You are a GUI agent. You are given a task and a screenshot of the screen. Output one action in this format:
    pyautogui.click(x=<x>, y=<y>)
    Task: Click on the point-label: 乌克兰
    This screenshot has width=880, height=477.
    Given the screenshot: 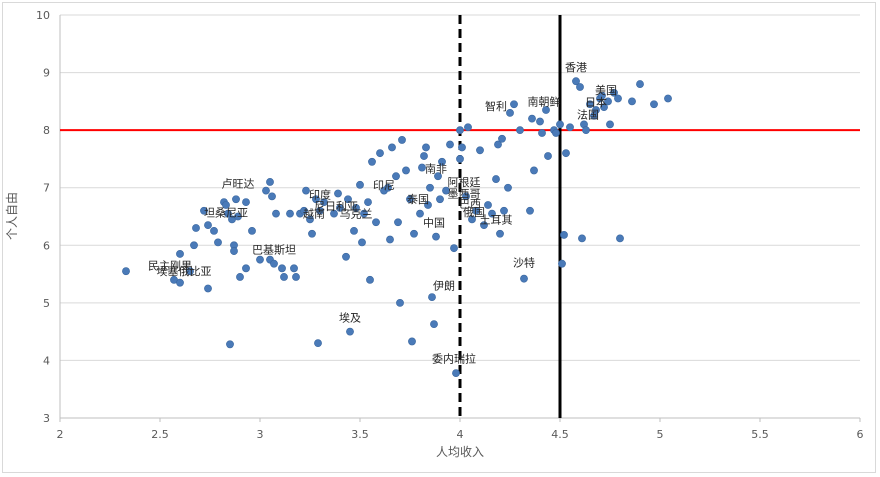 What is the action you would take?
    pyautogui.click(x=356, y=214)
    